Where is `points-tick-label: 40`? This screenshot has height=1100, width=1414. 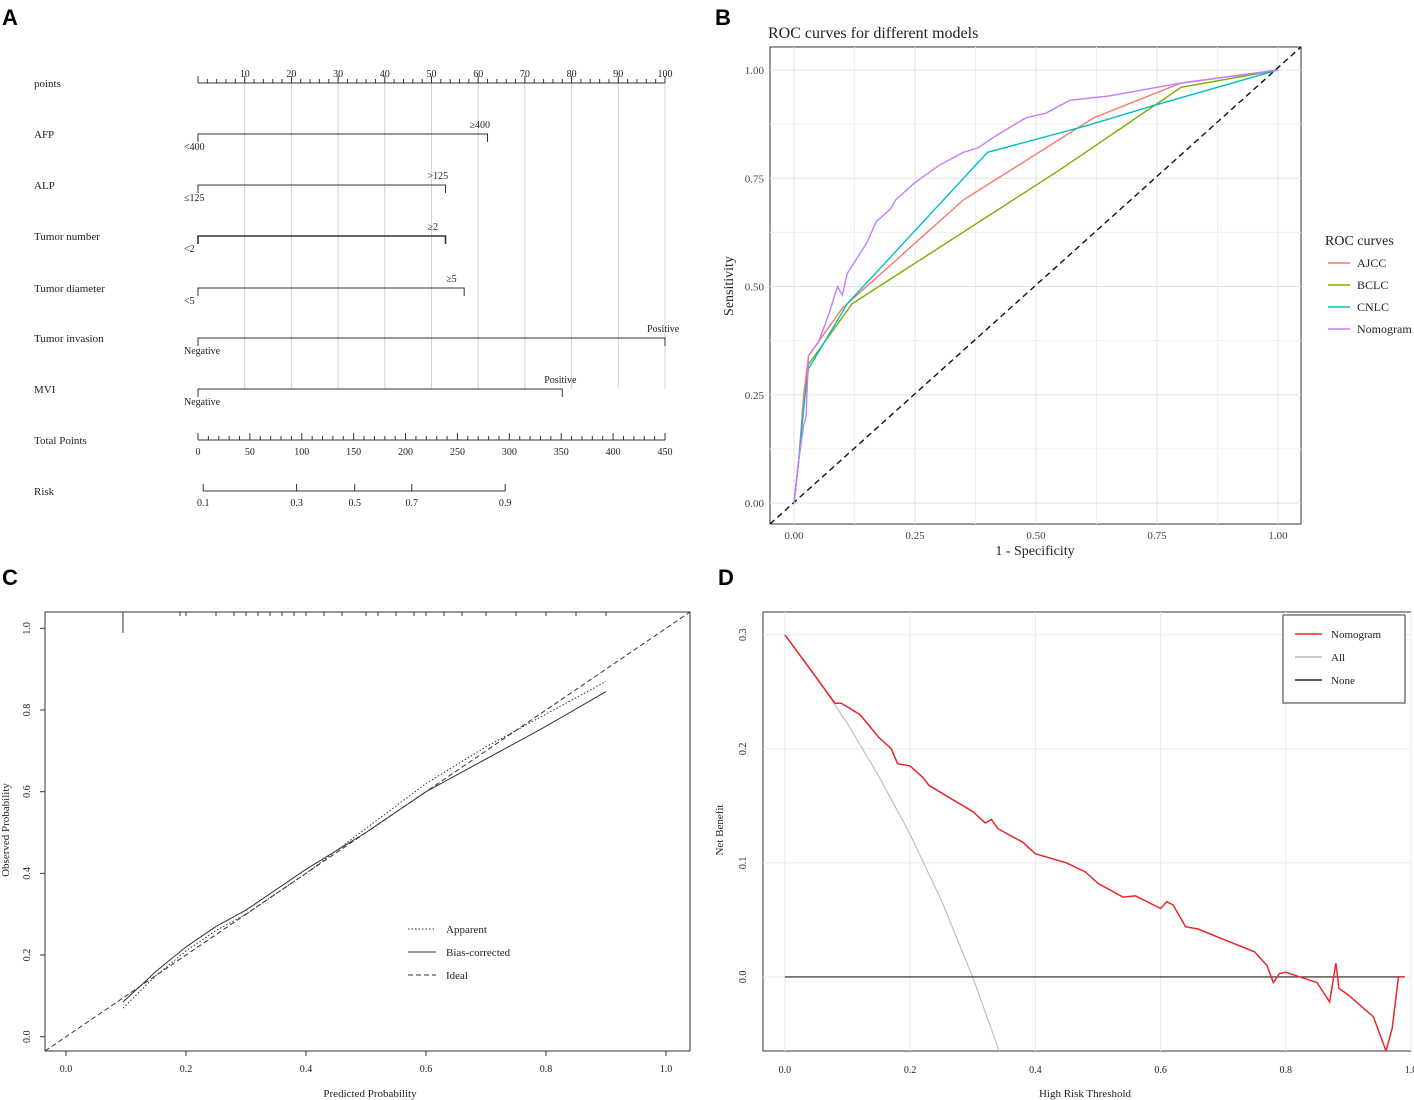
points-tick-label: 40 is located at coordinates (385, 74).